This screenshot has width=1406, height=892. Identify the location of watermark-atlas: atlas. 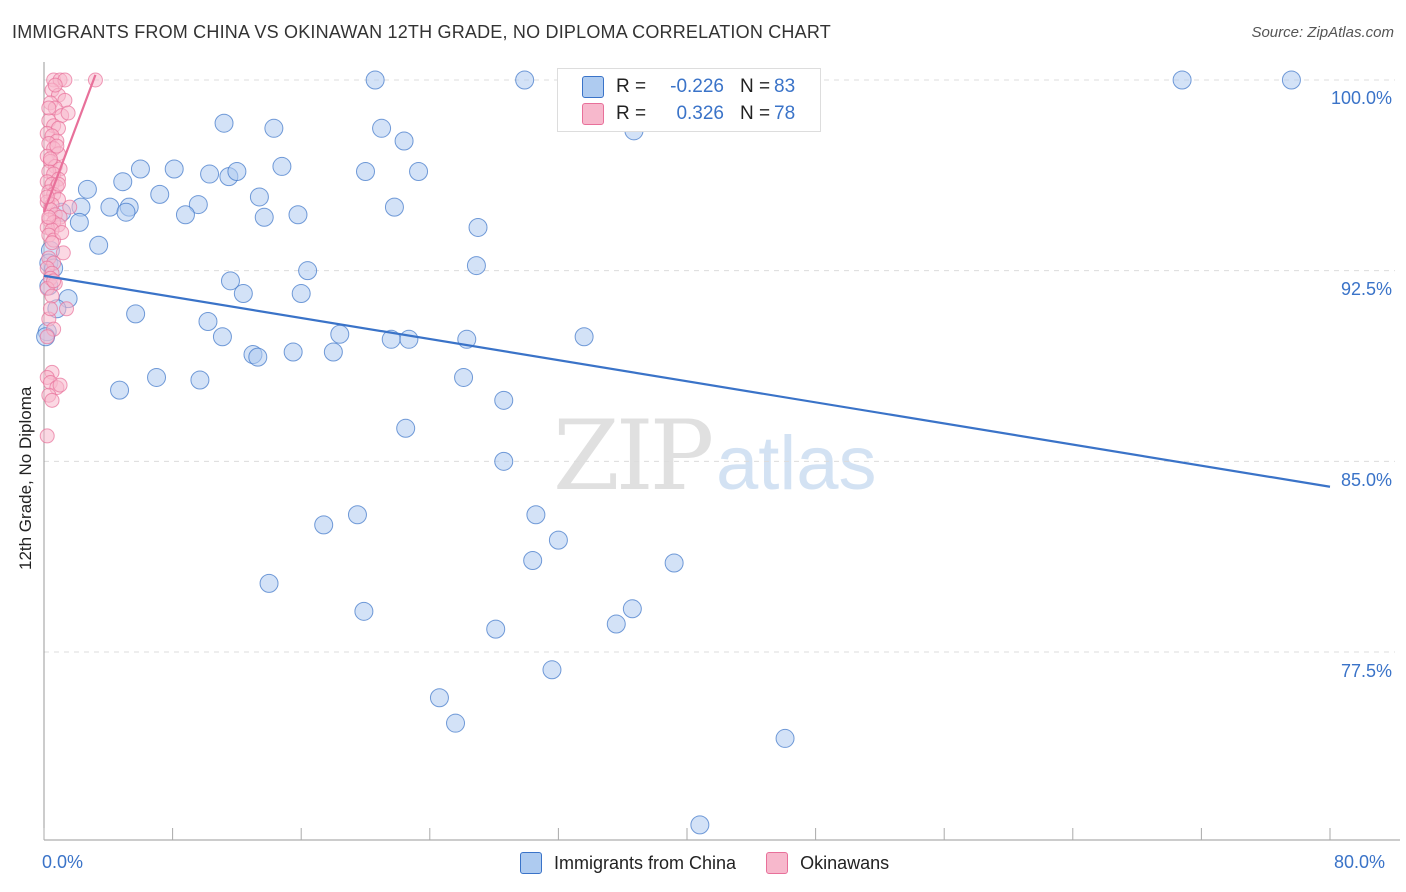
(796, 463).